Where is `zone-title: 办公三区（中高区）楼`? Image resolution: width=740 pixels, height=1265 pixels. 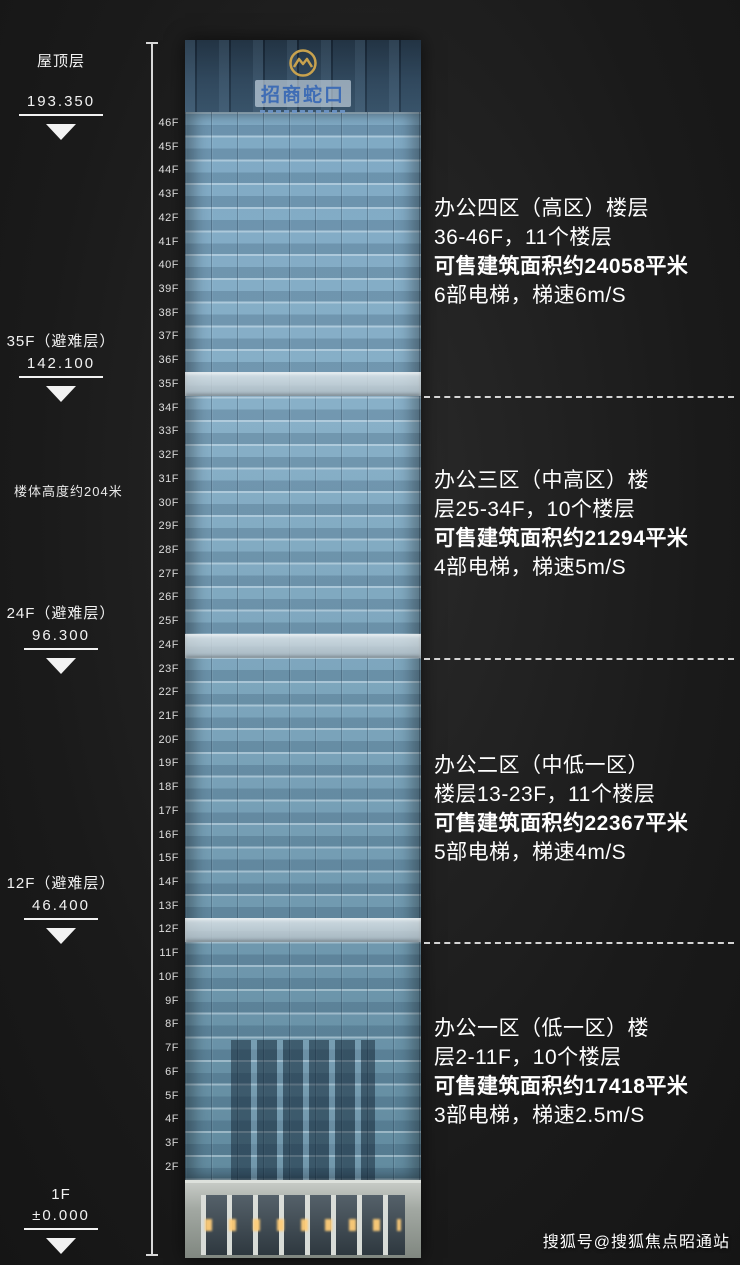
zone-title: 办公三区（中高区）楼 is located at coordinates (541, 480).